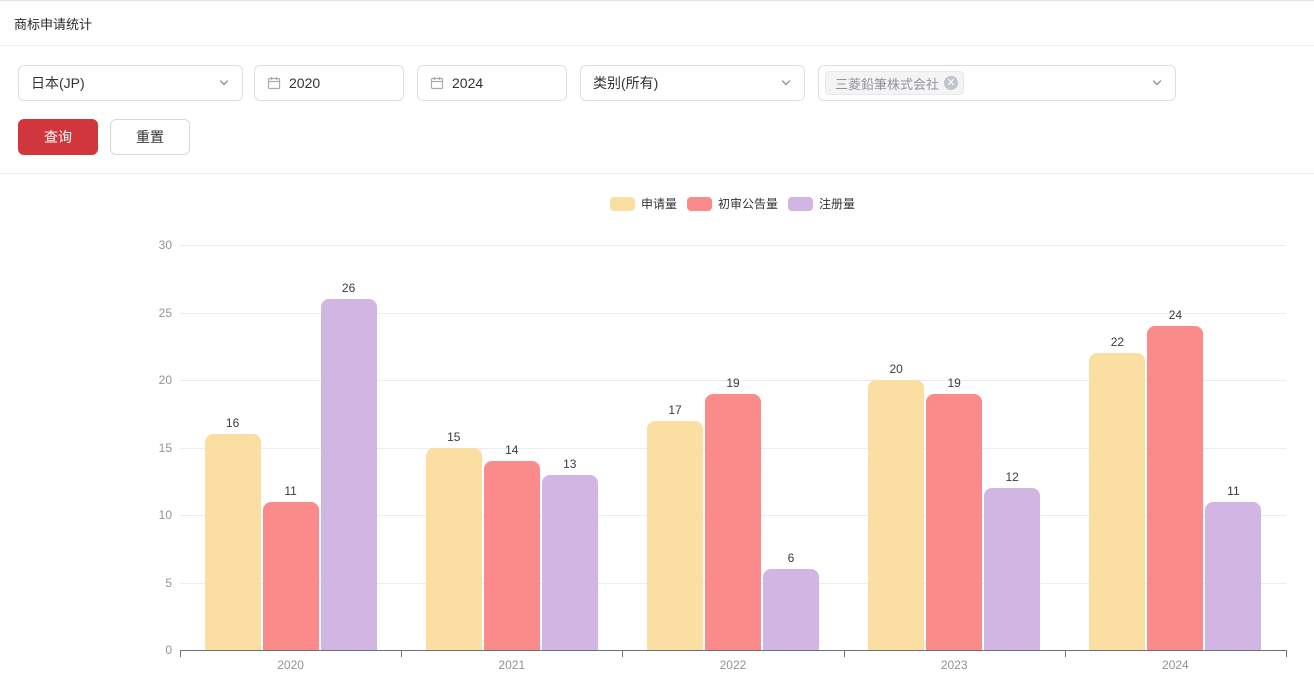  Describe the element at coordinates (58, 137) in the screenshot. I see `query-button: 查询` at that location.